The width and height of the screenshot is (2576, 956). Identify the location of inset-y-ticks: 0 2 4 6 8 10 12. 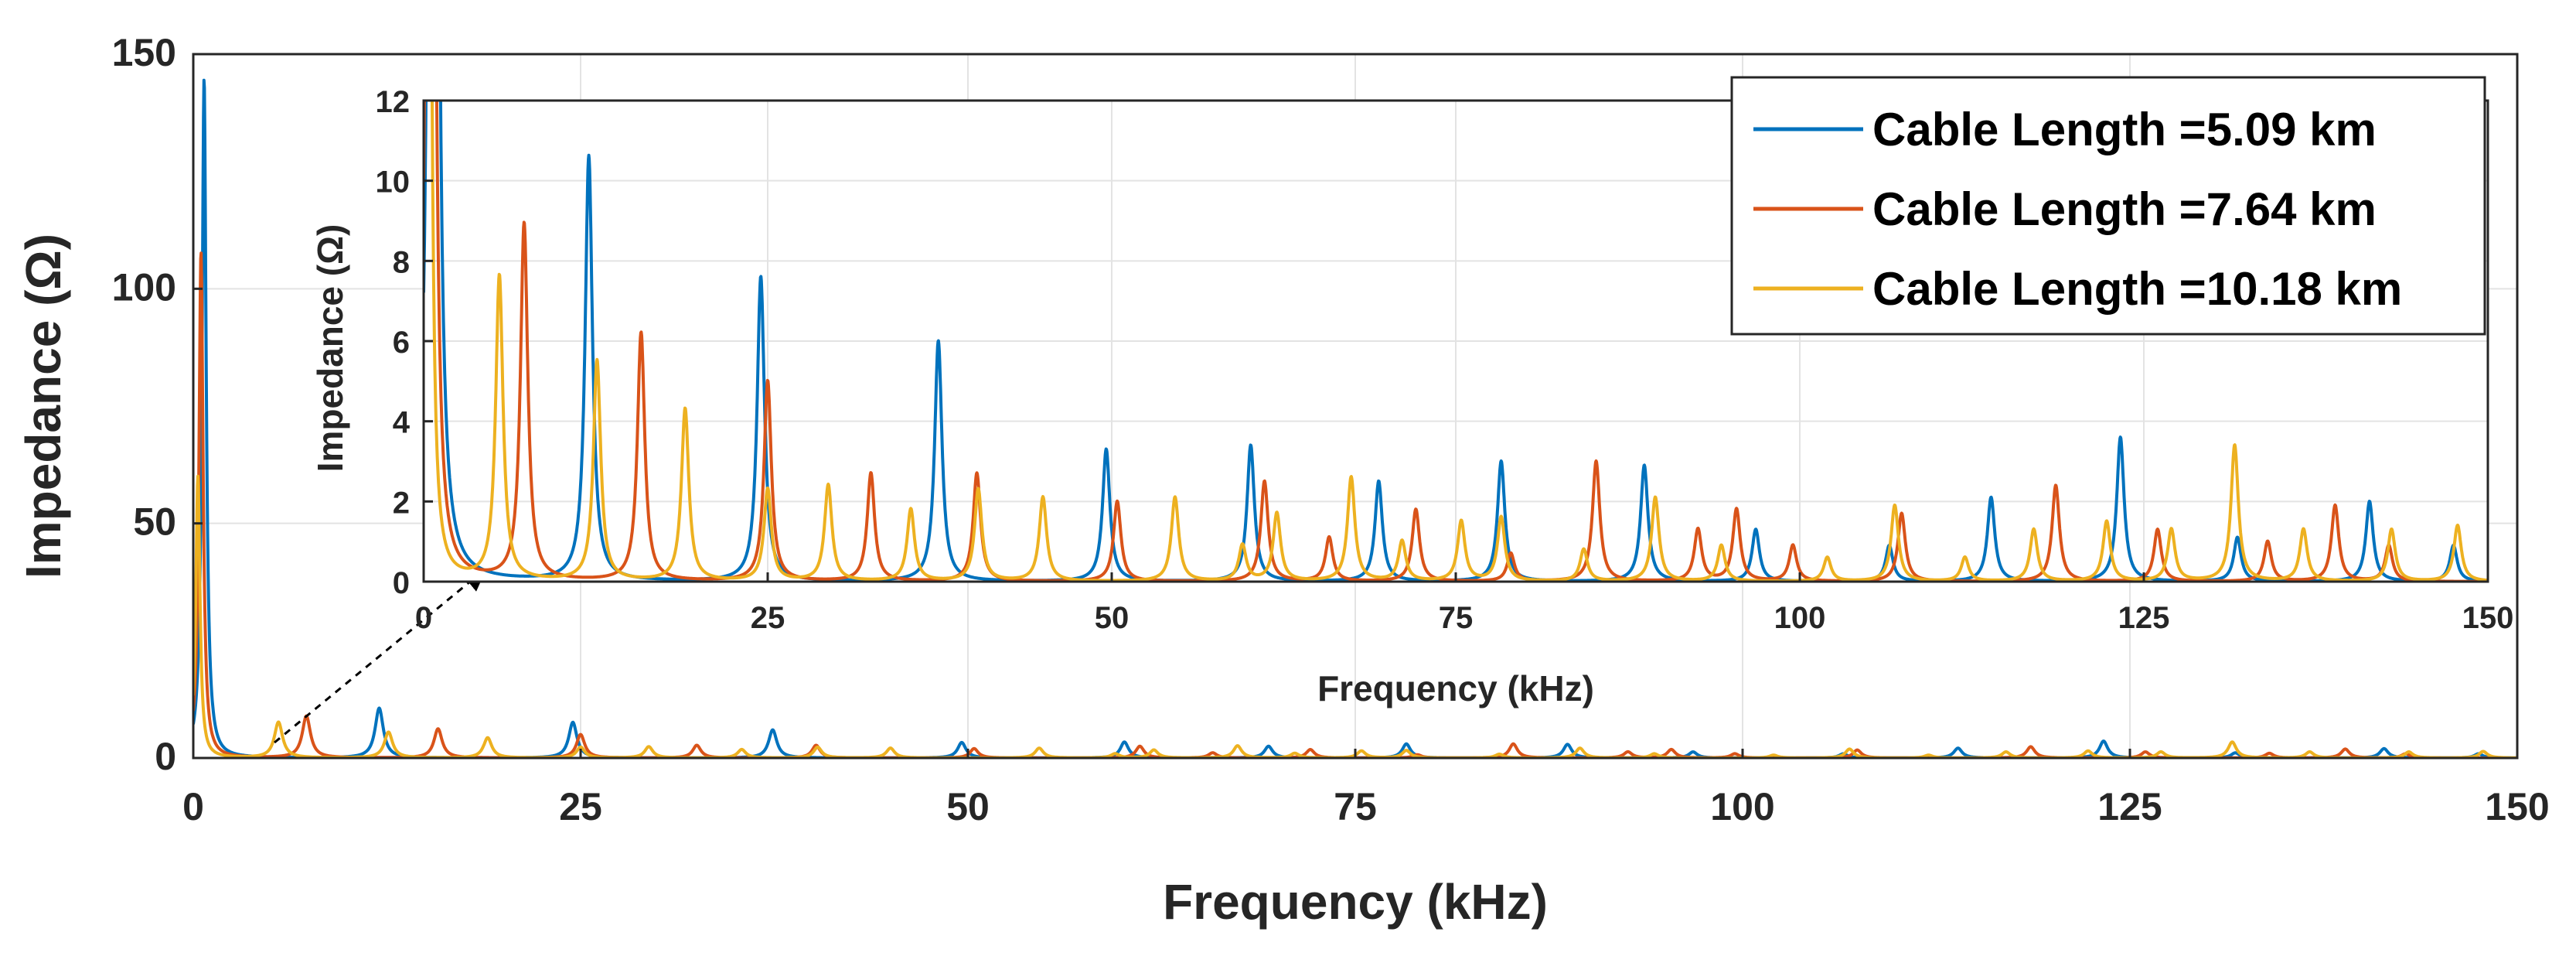
(404, 342).